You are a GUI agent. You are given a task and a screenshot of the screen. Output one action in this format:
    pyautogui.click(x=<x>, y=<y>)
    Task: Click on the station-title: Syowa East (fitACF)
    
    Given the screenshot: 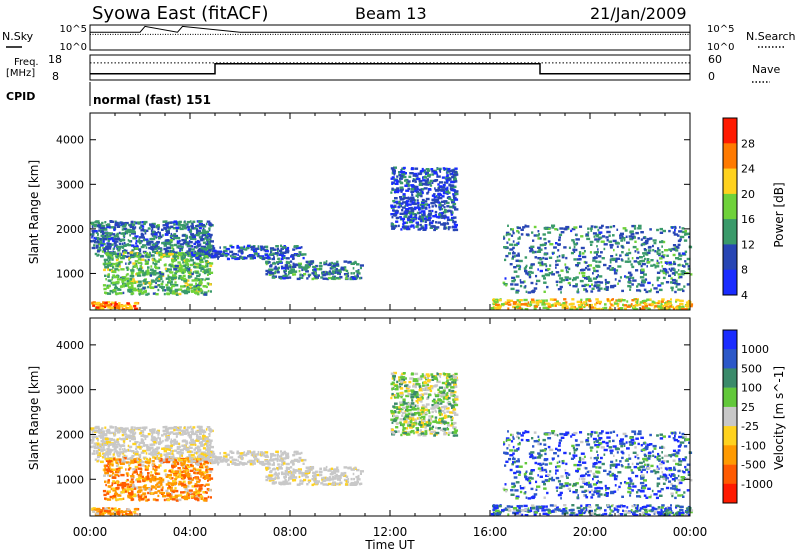 What is the action you would take?
    pyautogui.click(x=180, y=13)
    